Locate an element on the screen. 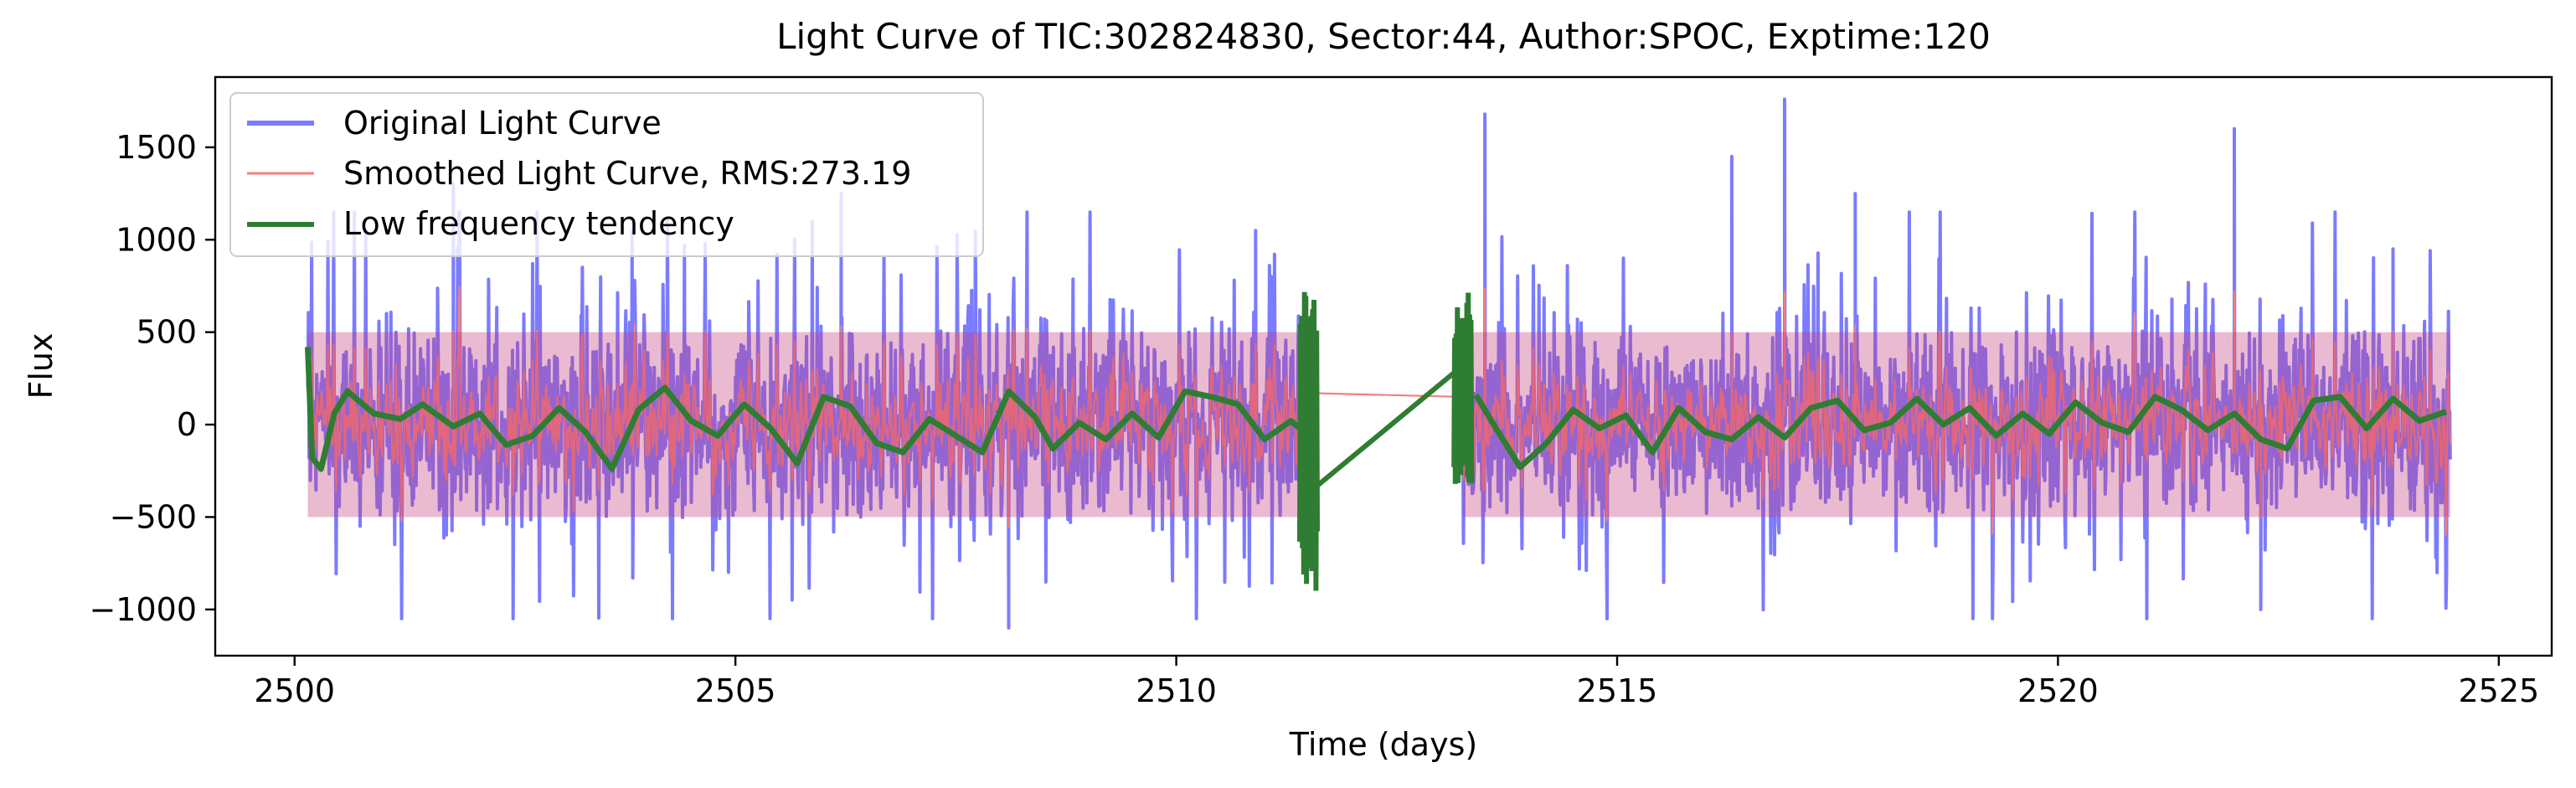 This screenshot has height=788, width=2576. y-tick-label: 0 is located at coordinates (187, 424).